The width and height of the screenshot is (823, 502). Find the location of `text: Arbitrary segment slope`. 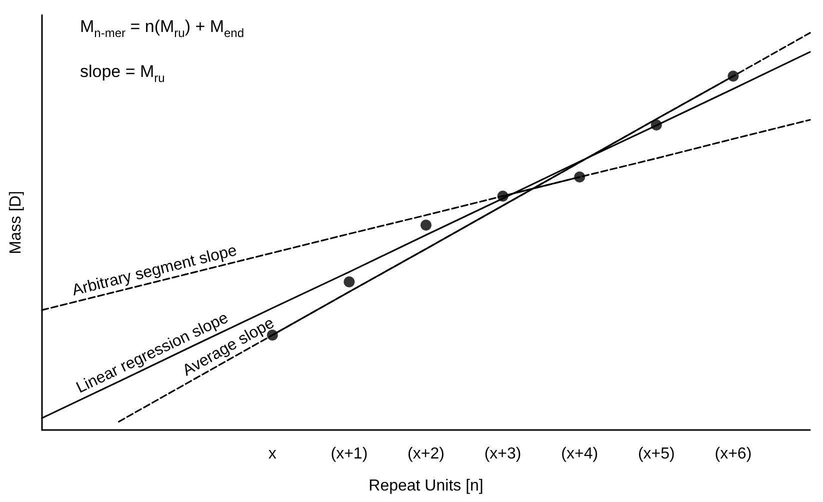

text: Arbitrary segment slope is located at coordinates (154, 271).